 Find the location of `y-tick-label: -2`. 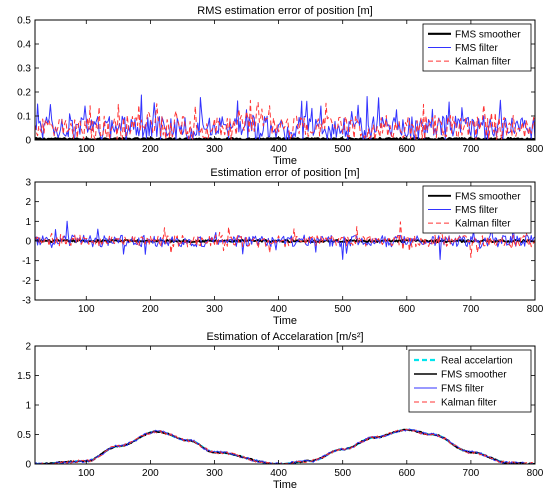

y-tick-label: -2 is located at coordinates (26, 281).